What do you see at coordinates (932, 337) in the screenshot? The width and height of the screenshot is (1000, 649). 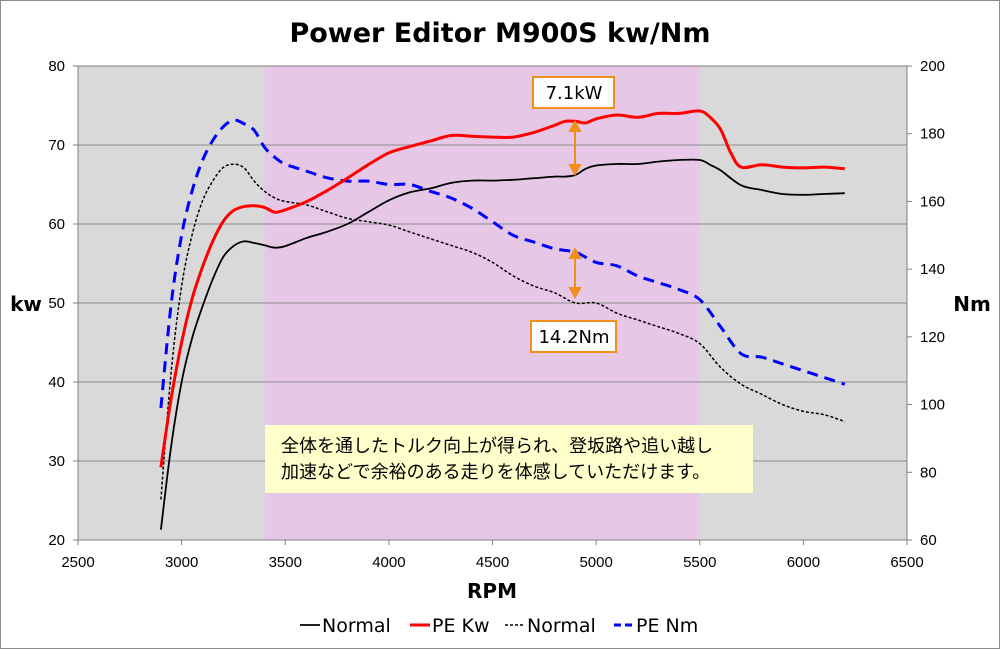 I see `y2-tick-label: 120` at bounding box center [932, 337].